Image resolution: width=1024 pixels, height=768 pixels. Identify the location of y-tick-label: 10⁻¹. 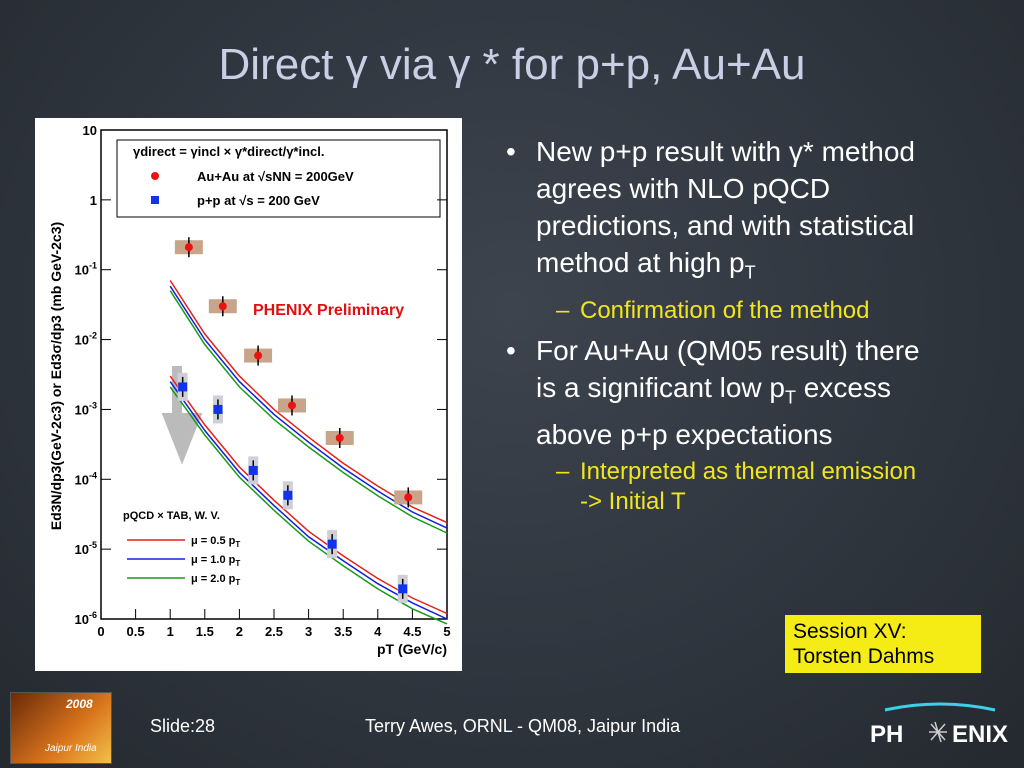
(86, 269).